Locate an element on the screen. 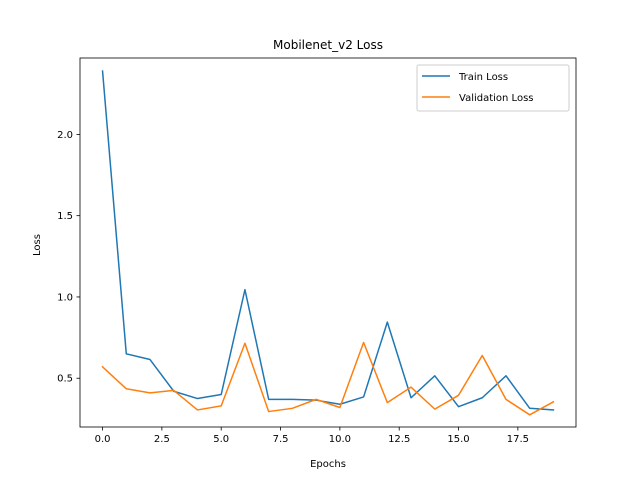 Image resolution: width=640 pixels, height=480 pixels. x-tick-label: 15.0 is located at coordinates (458, 439).